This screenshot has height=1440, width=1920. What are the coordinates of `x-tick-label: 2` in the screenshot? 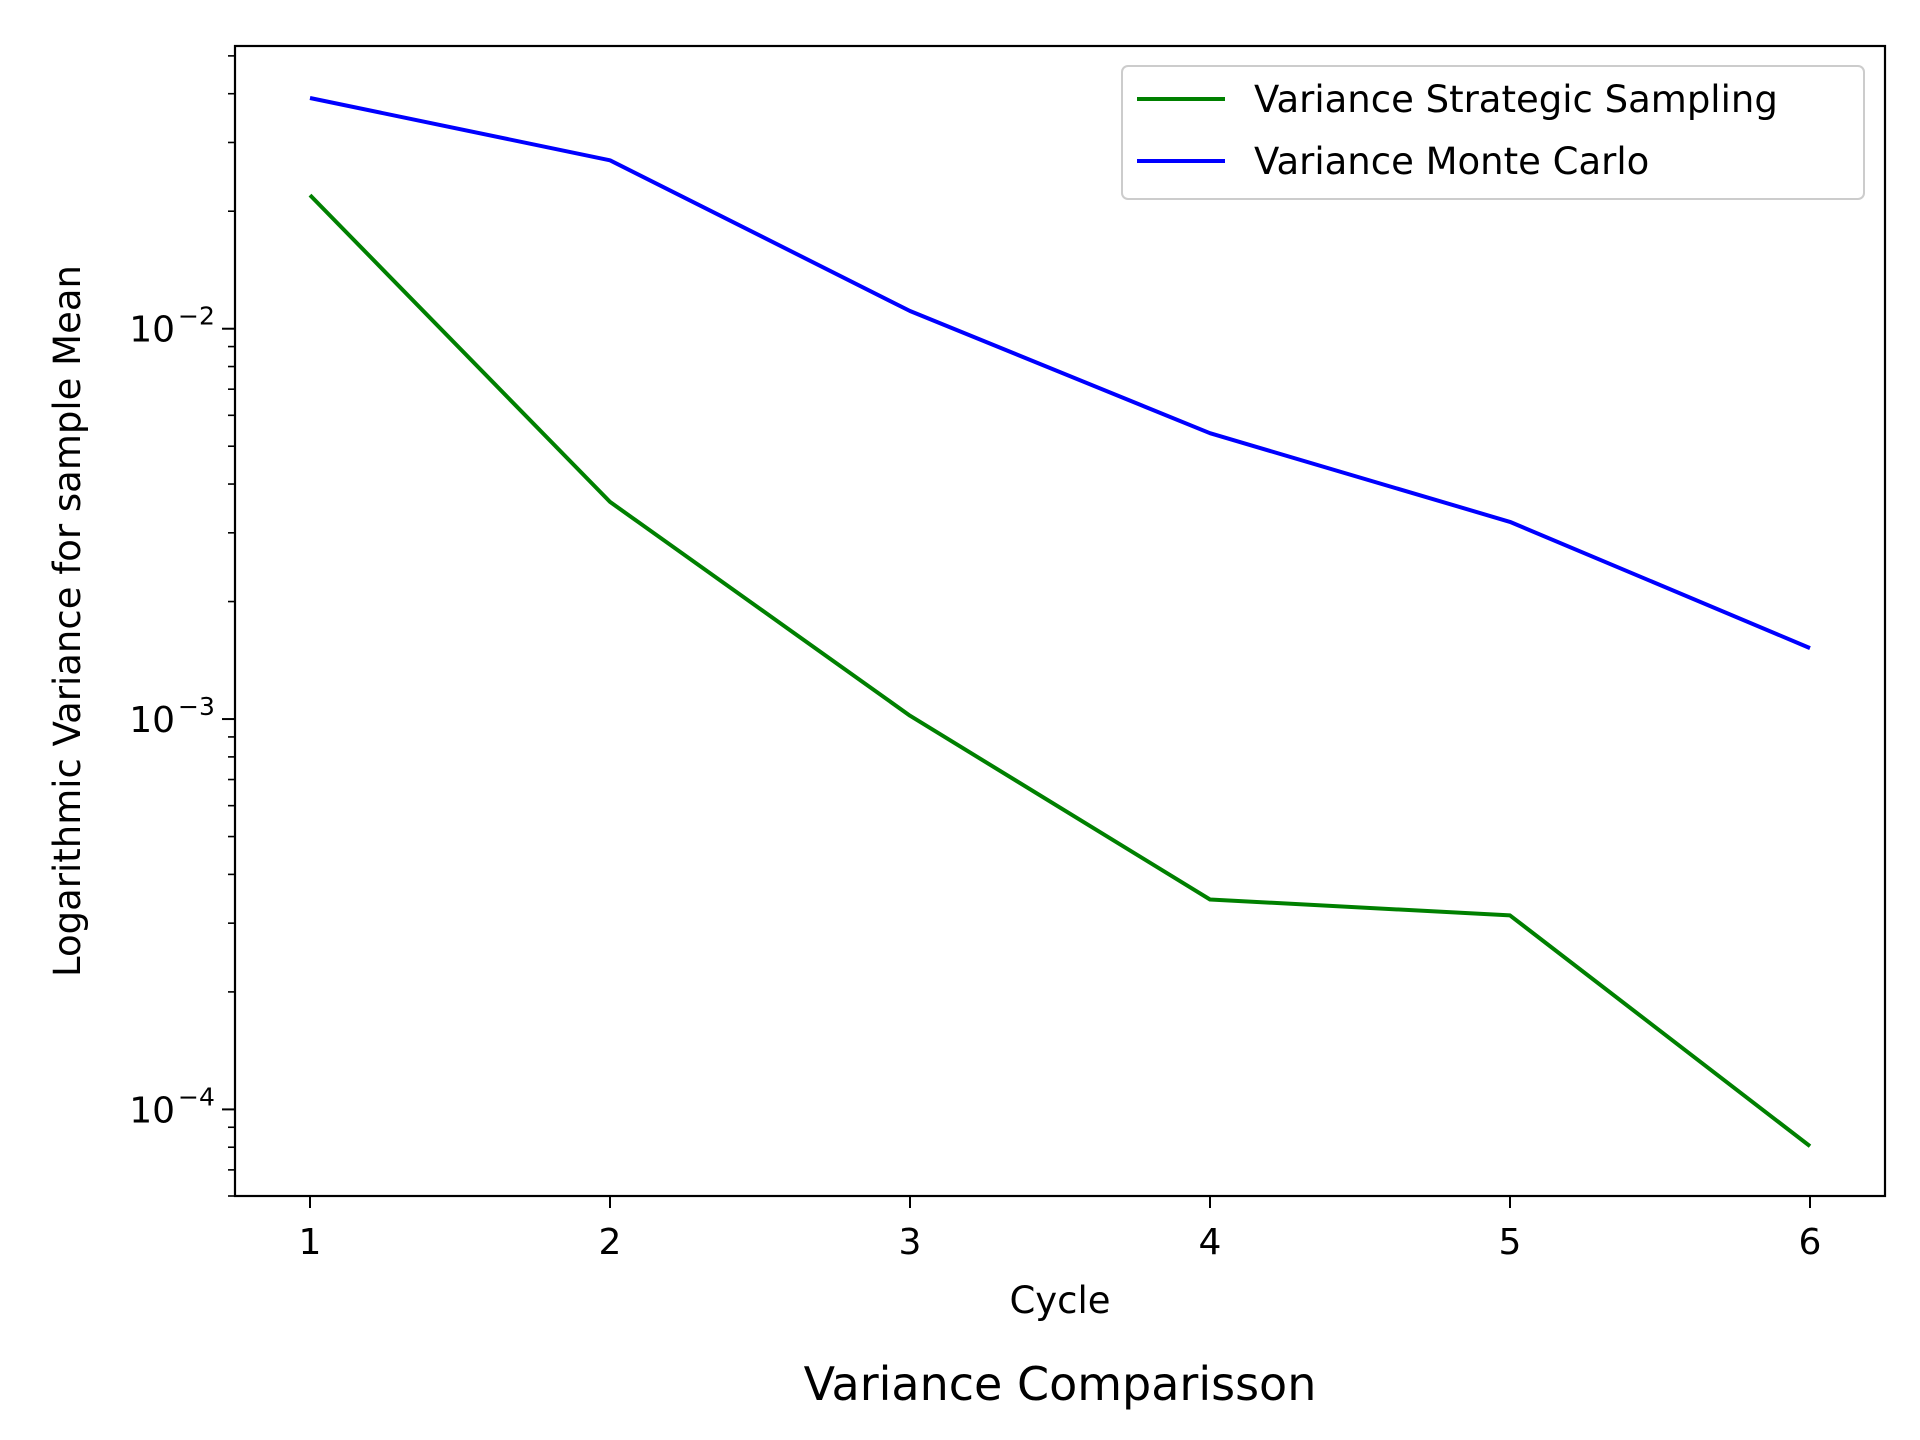 It's located at (610, 1242).